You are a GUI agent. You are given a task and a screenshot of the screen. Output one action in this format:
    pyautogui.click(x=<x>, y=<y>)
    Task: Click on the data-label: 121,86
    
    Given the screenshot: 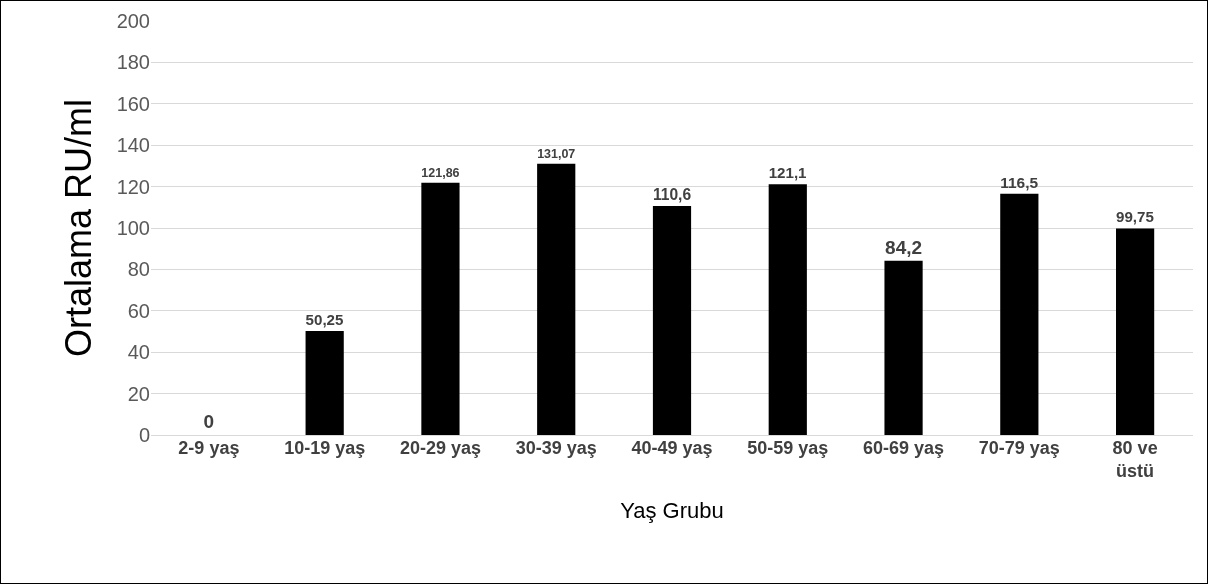 What is the action you would take?
    pyautogui.click(x=440, y=173)
    